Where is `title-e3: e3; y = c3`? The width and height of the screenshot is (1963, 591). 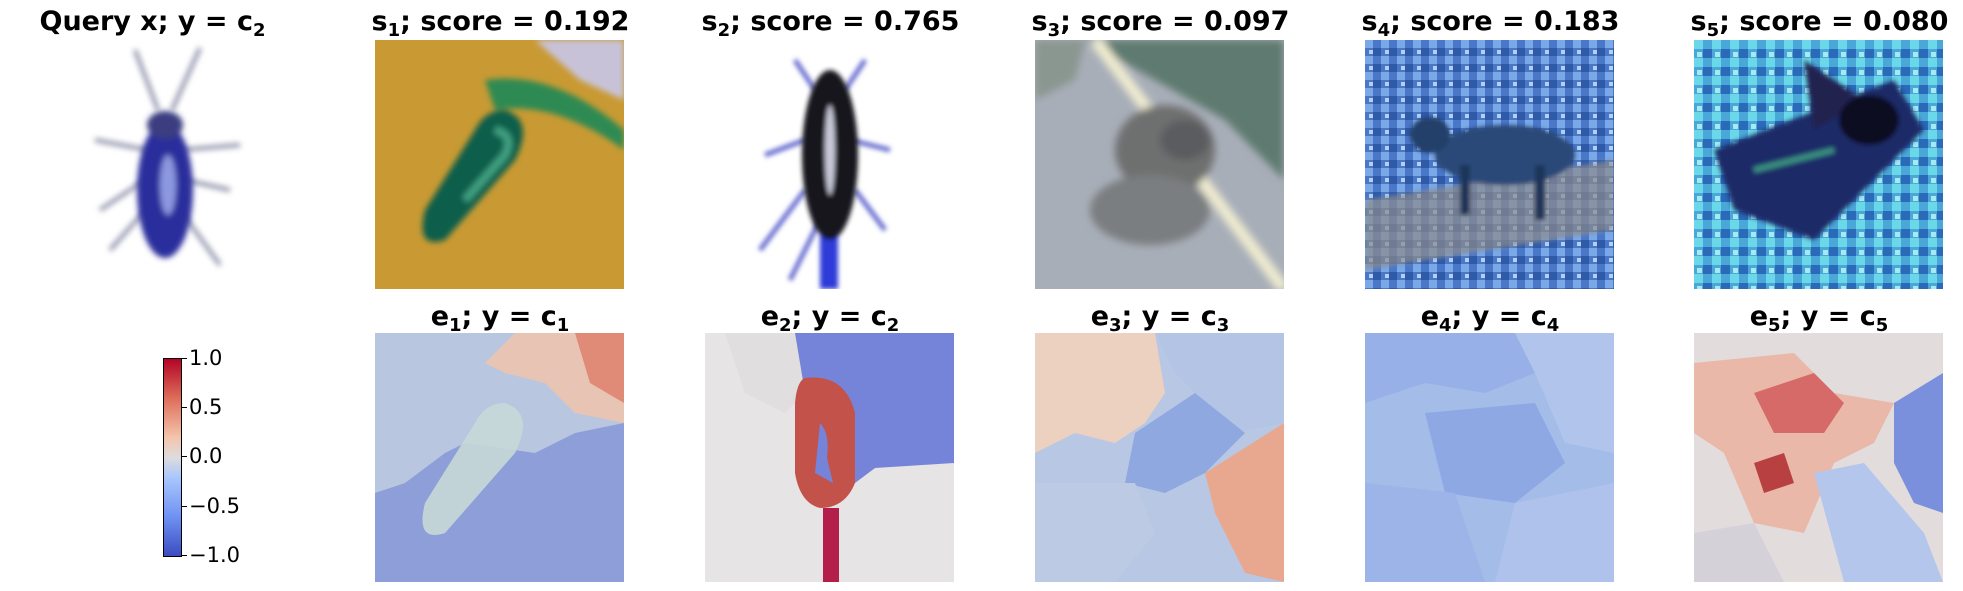
title-e3: e3; y = c3 is located at coordinates (1160, 318).